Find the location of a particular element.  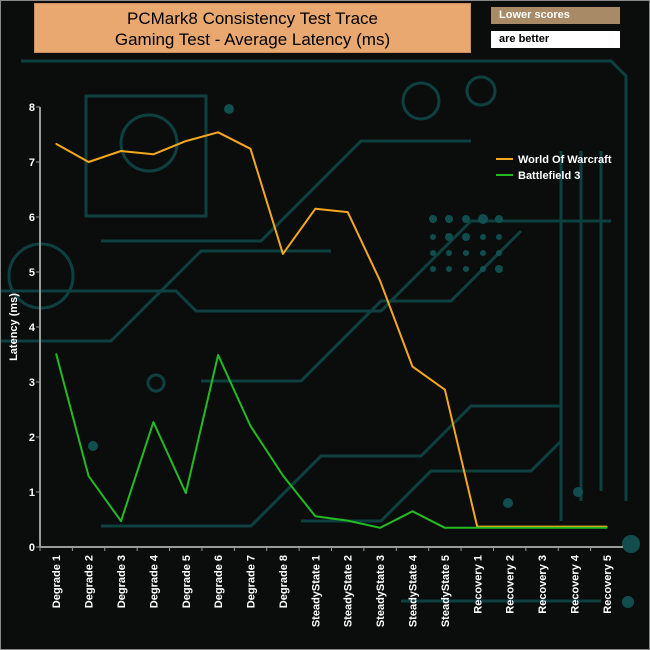

x-tick-label: Recovery 3 is located at coordinates (543, 584).